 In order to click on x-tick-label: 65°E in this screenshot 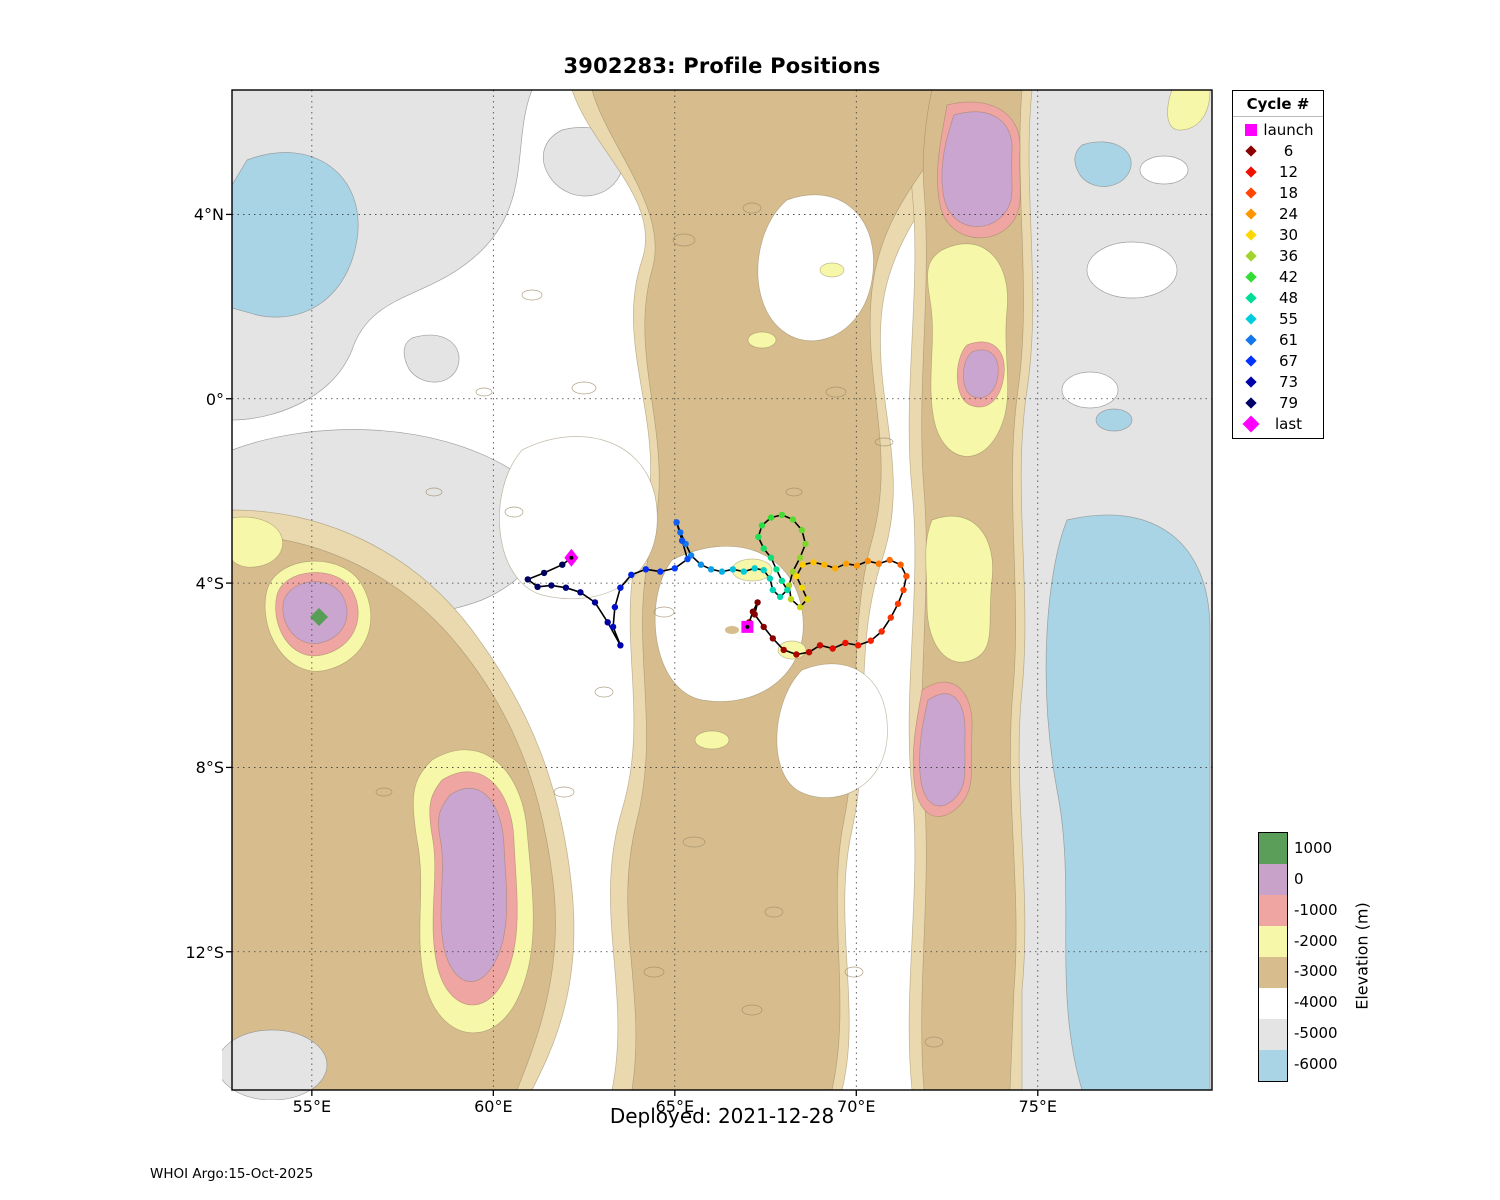, I will do `click(675, 1106)`.